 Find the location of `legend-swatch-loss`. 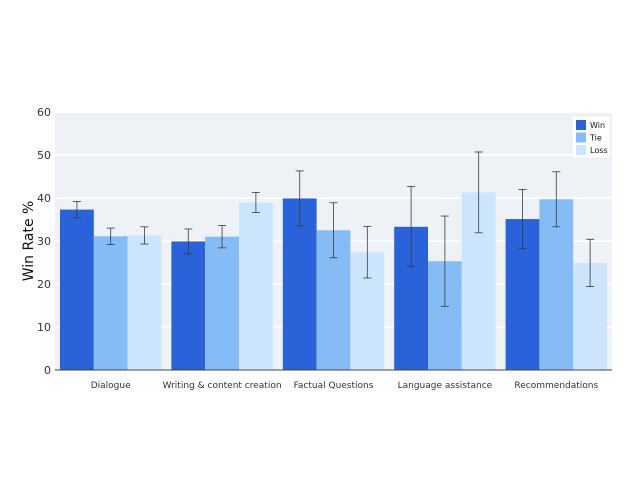

legend-swatch-loss is located at coordinates (581, 150).